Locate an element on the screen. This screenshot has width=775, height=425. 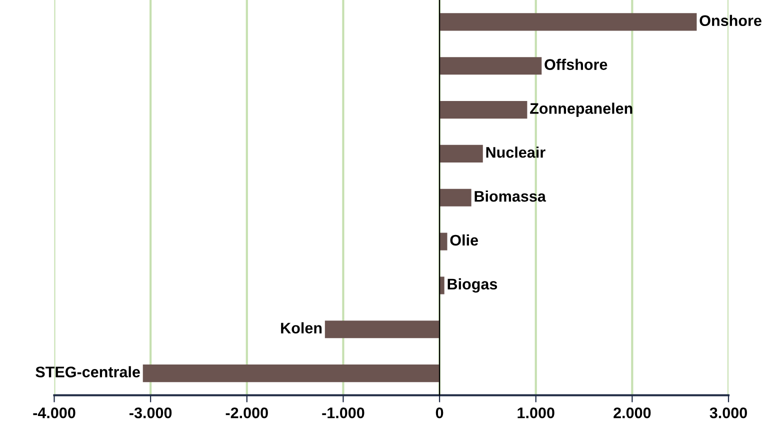
y-tick-label: Kolen is located at coordinates (301, 328).